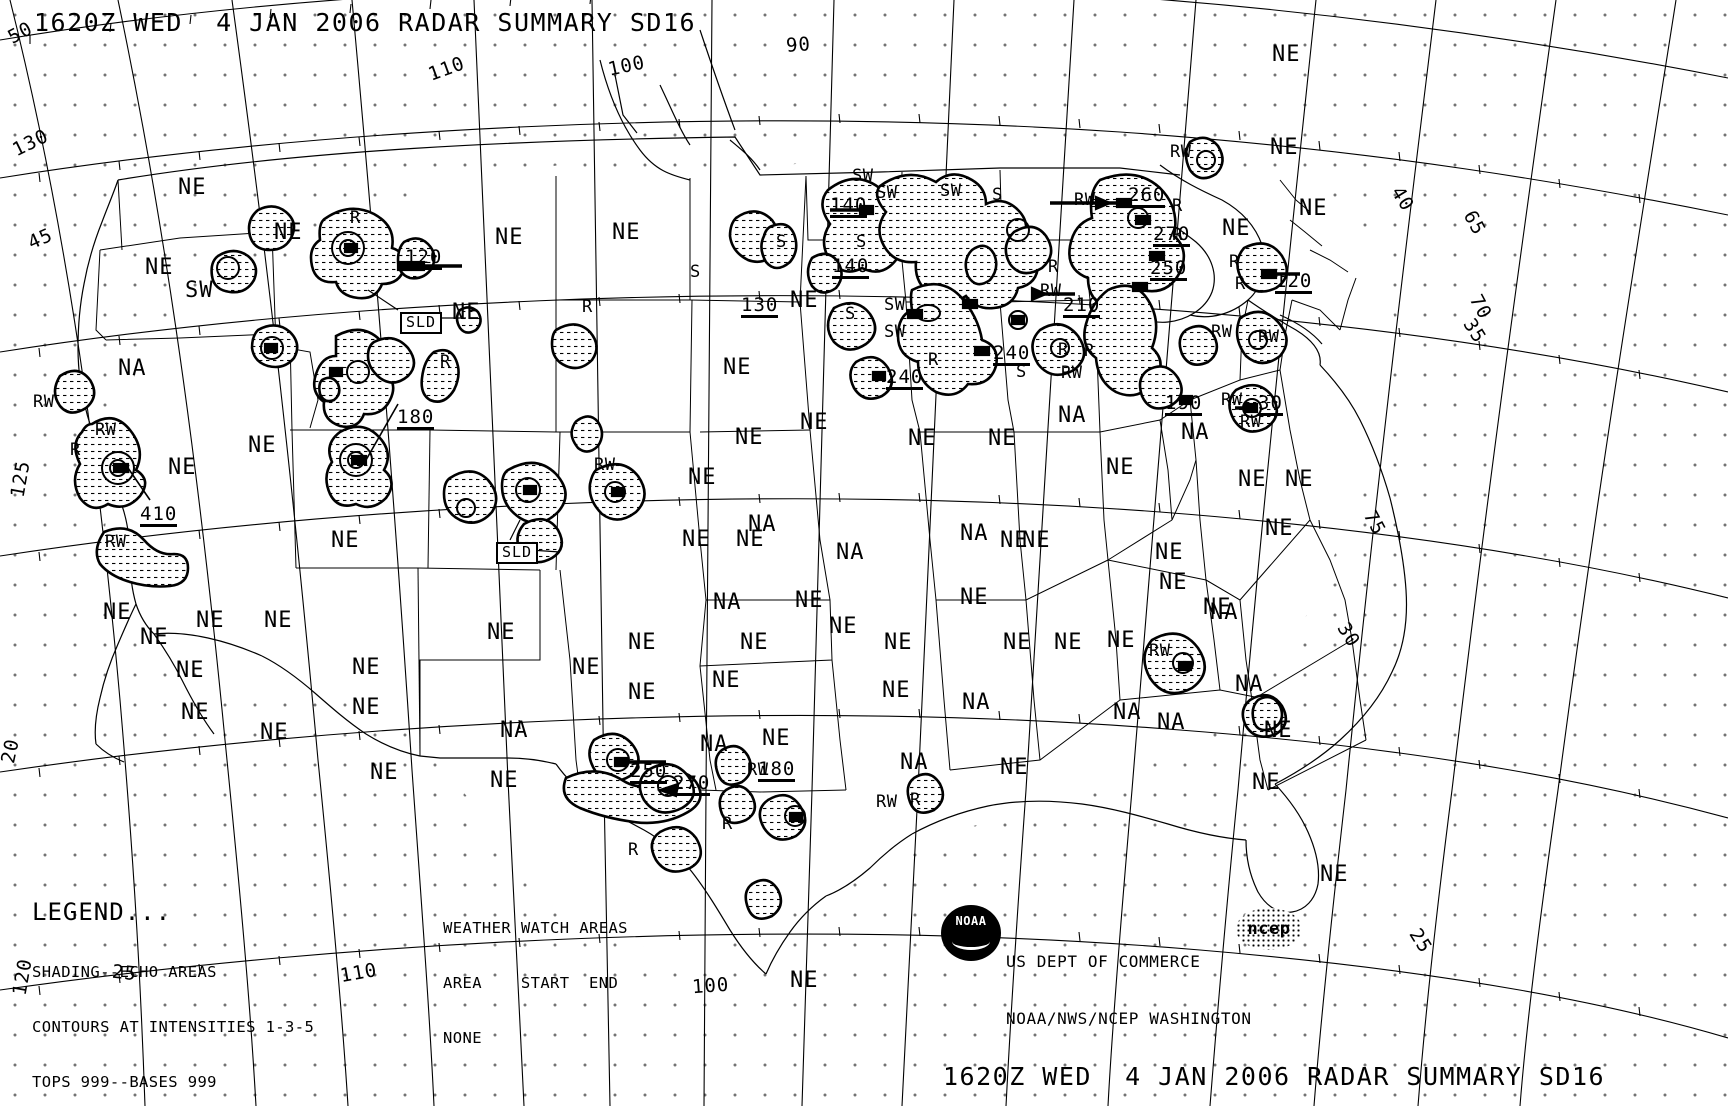 This screenshot has width=1728, height=1106. I want to click on watch-columns: AREA START END, so click(531, 983).